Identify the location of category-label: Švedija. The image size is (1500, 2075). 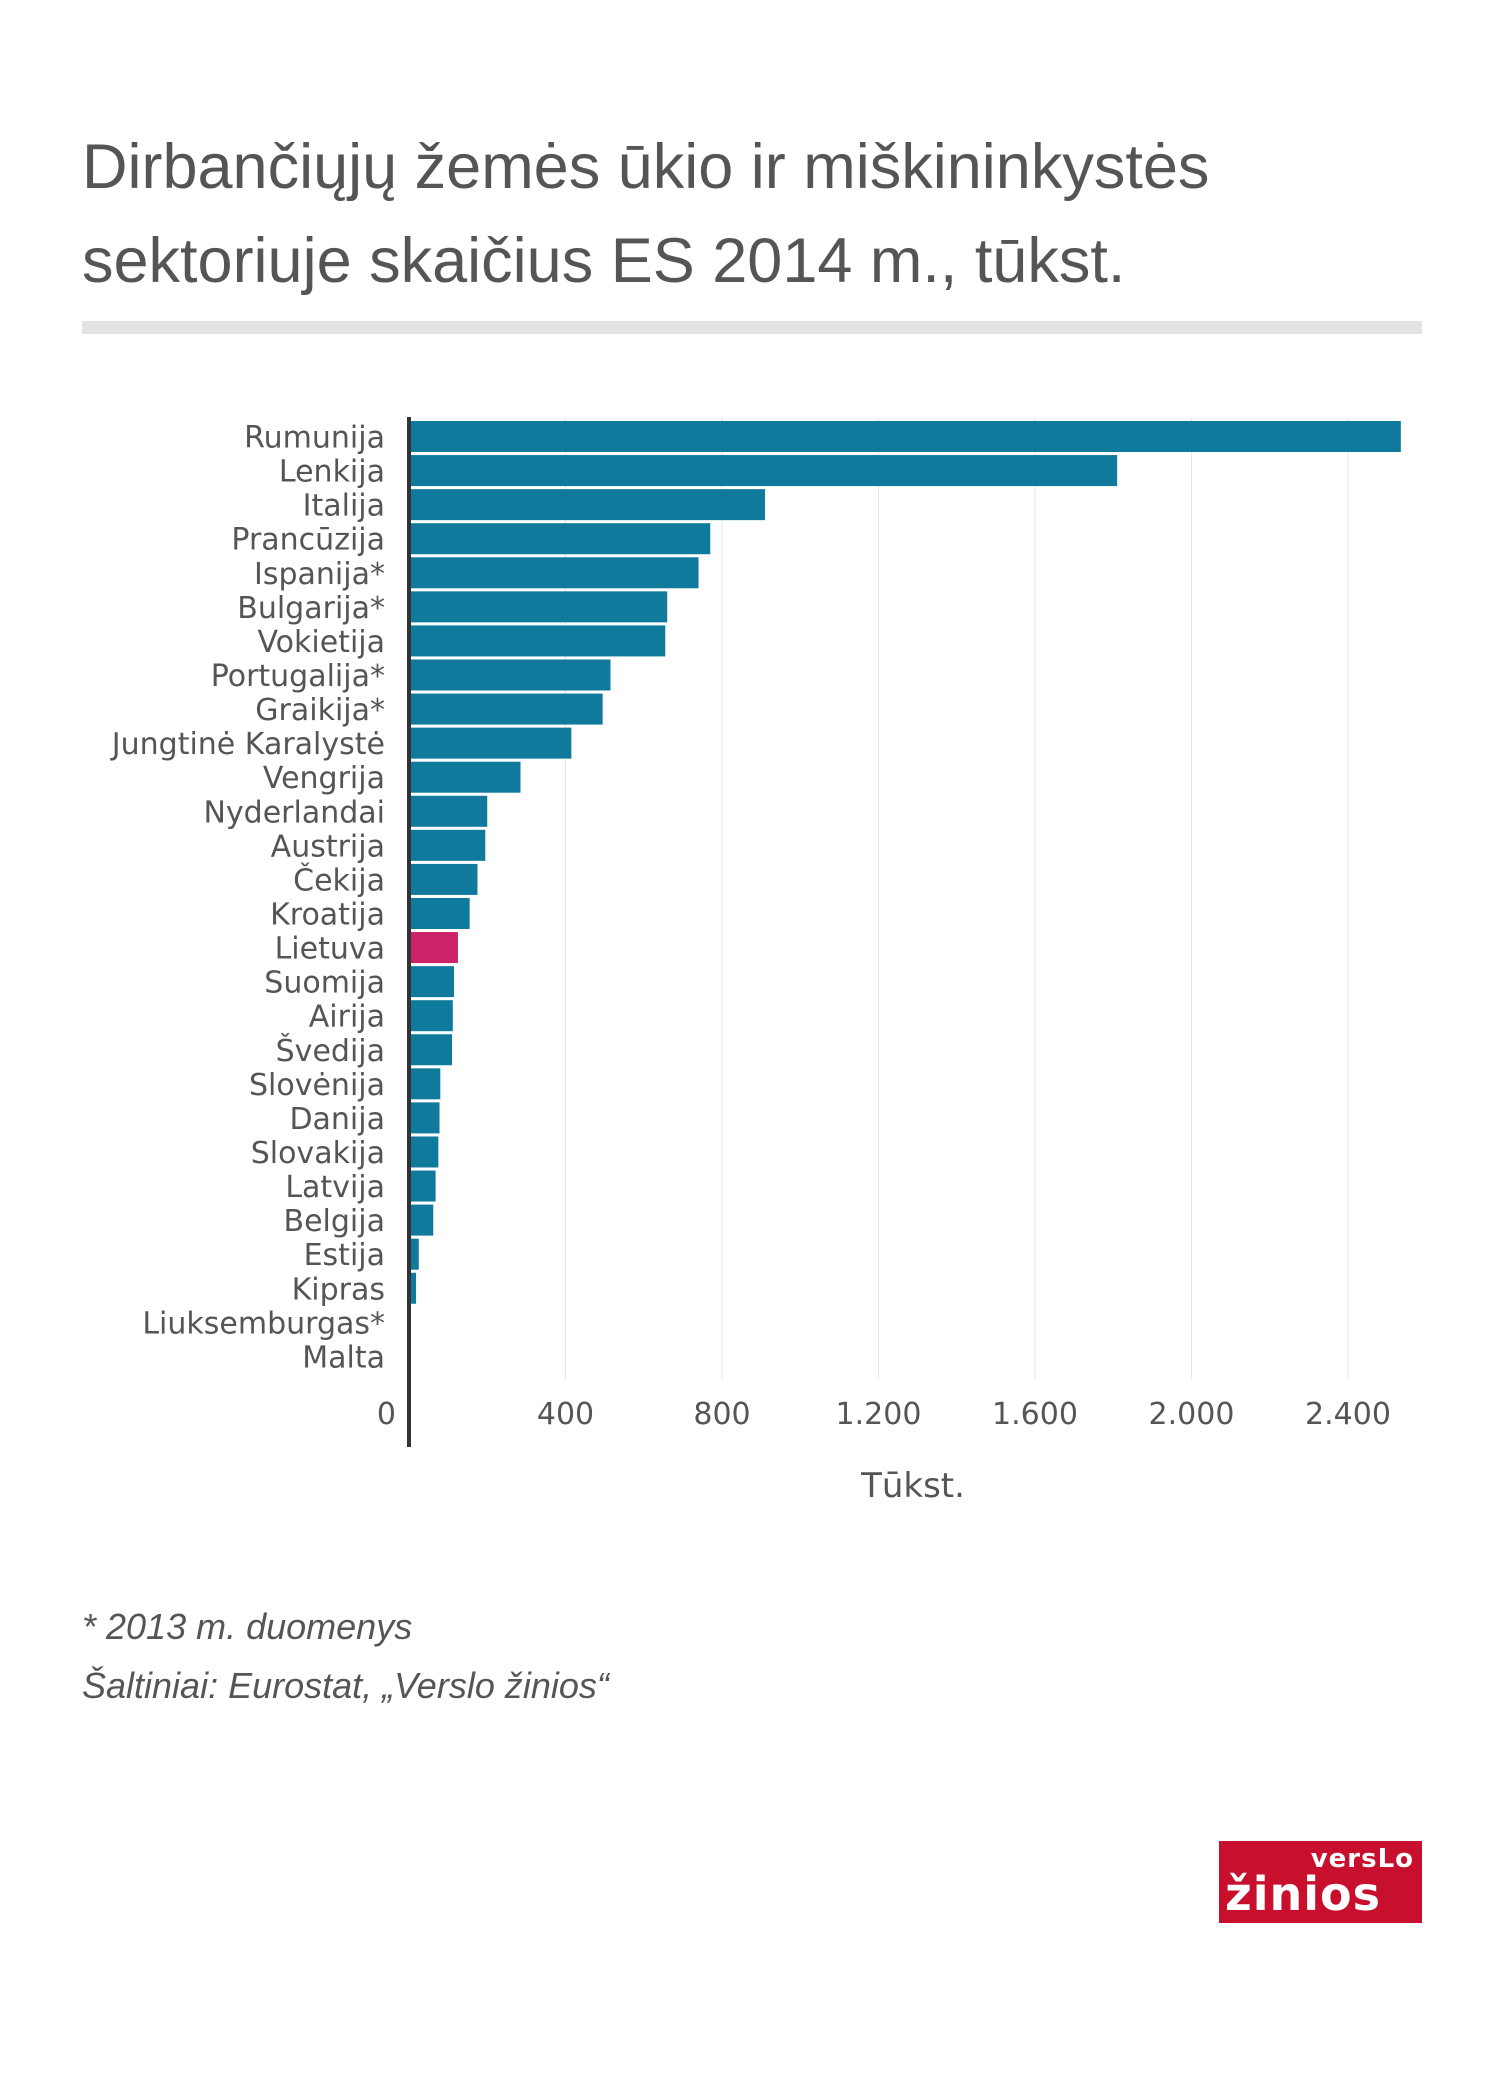
(330, 1050).